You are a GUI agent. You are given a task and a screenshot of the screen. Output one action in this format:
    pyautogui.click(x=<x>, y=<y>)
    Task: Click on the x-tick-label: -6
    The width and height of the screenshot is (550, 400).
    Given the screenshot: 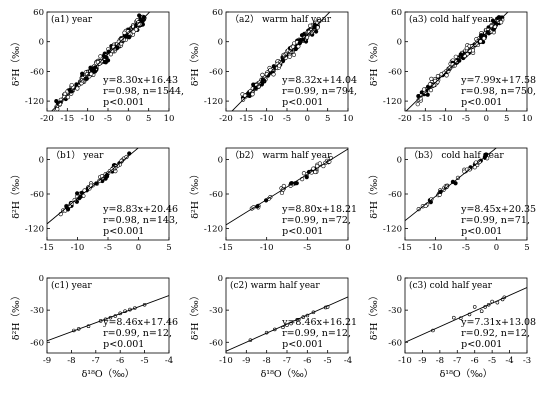 What is the action you would take?
    pyautogui.click(x=475, y=361)
    